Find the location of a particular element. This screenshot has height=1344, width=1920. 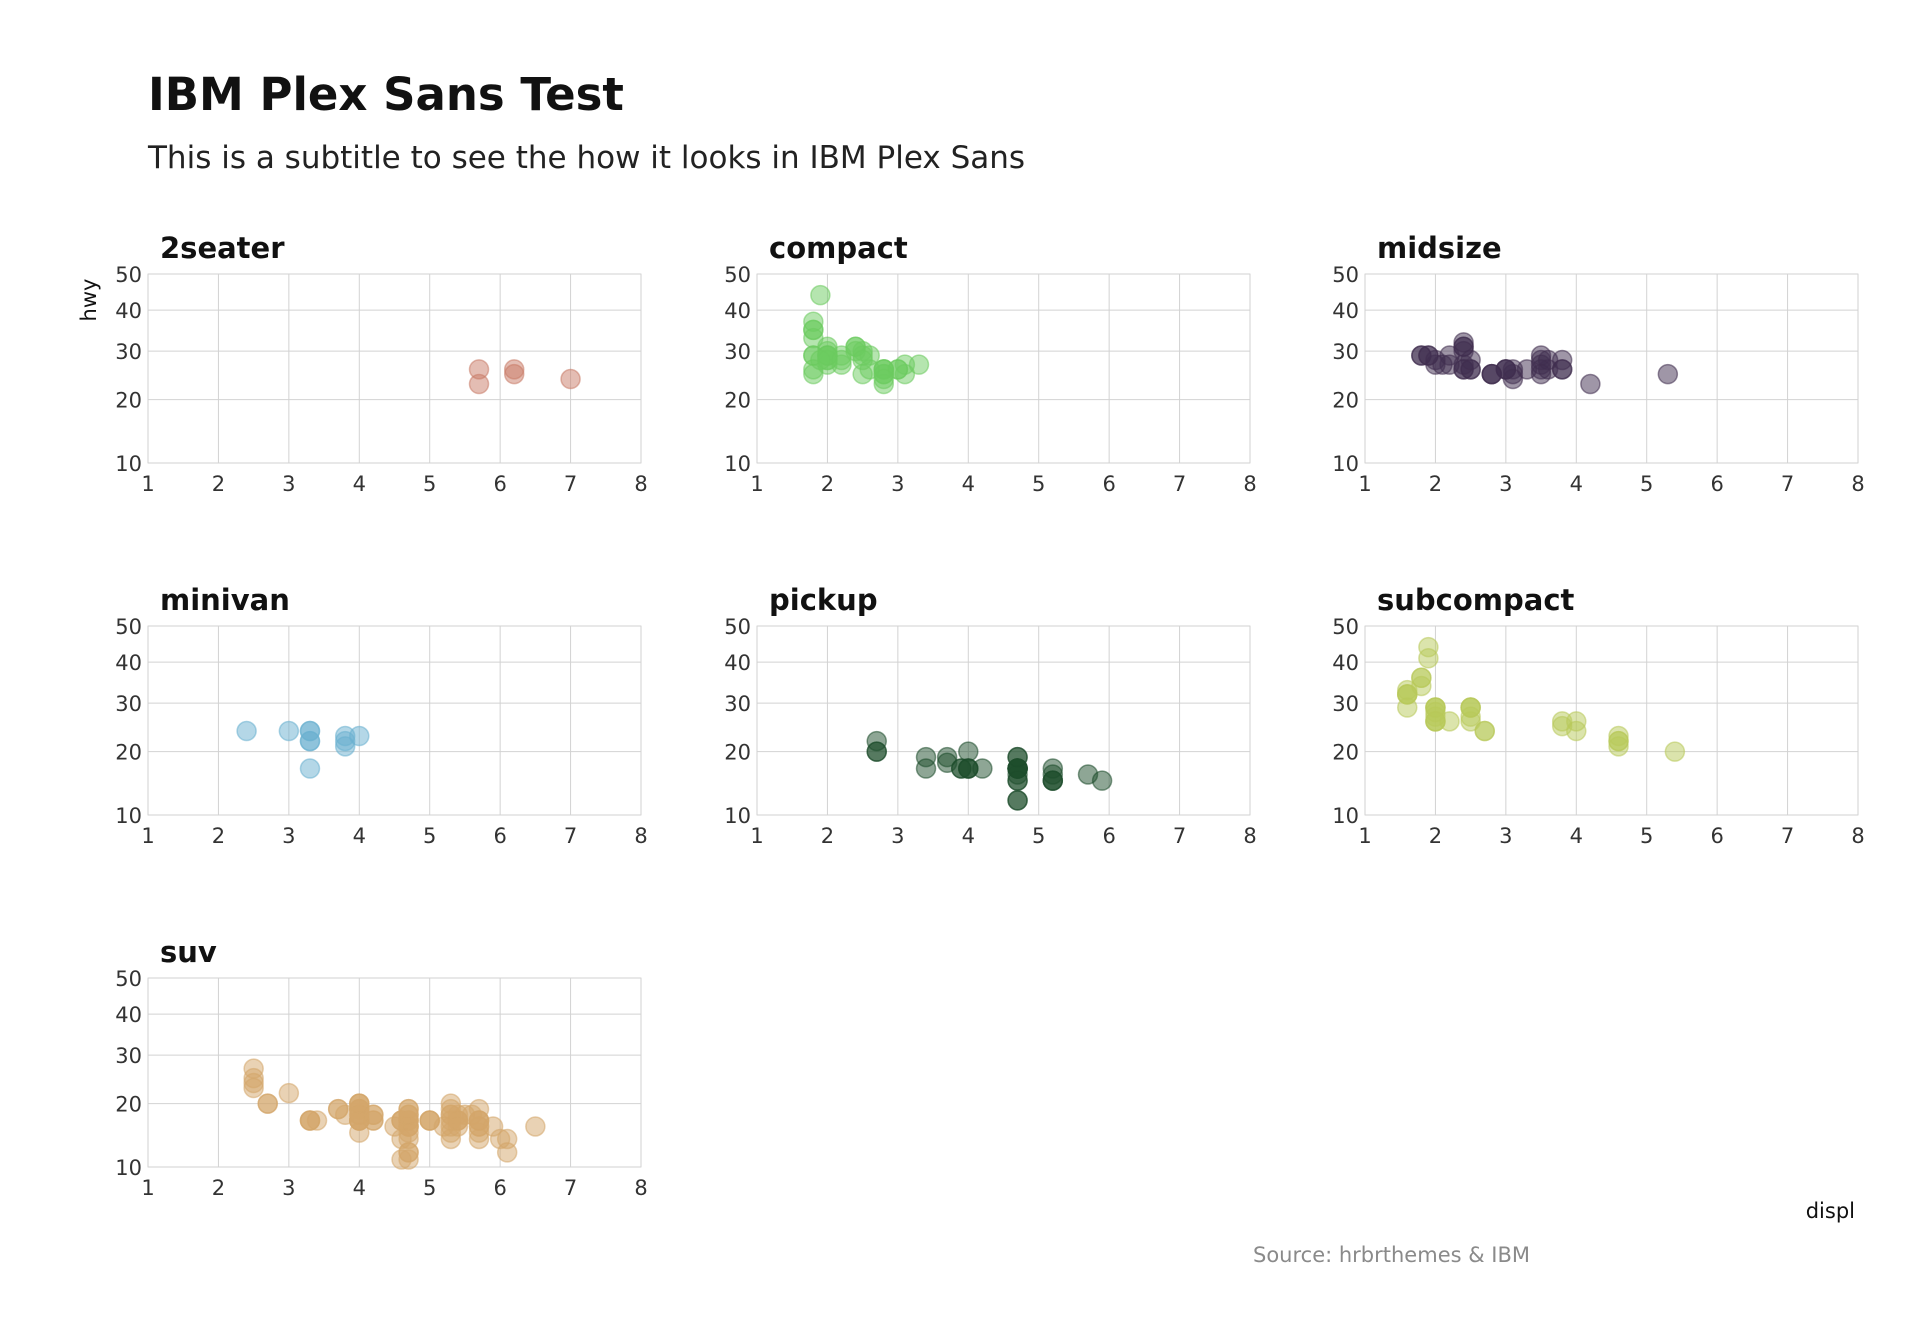

chart-caption: Source: hrbrthemes & IBM is located at coordinates (1391, 1255).